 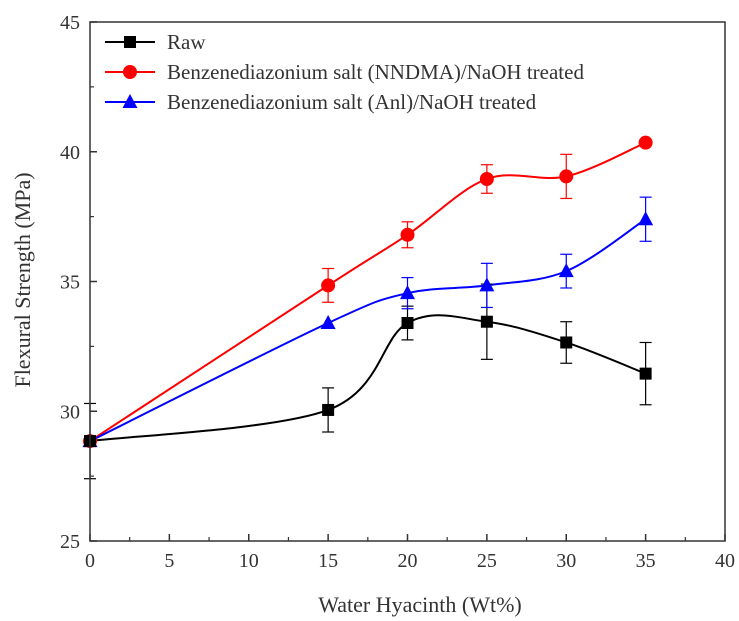 I want to click on y-axis-title: Flexural Strength (MPa), so click(x=22, y=279).